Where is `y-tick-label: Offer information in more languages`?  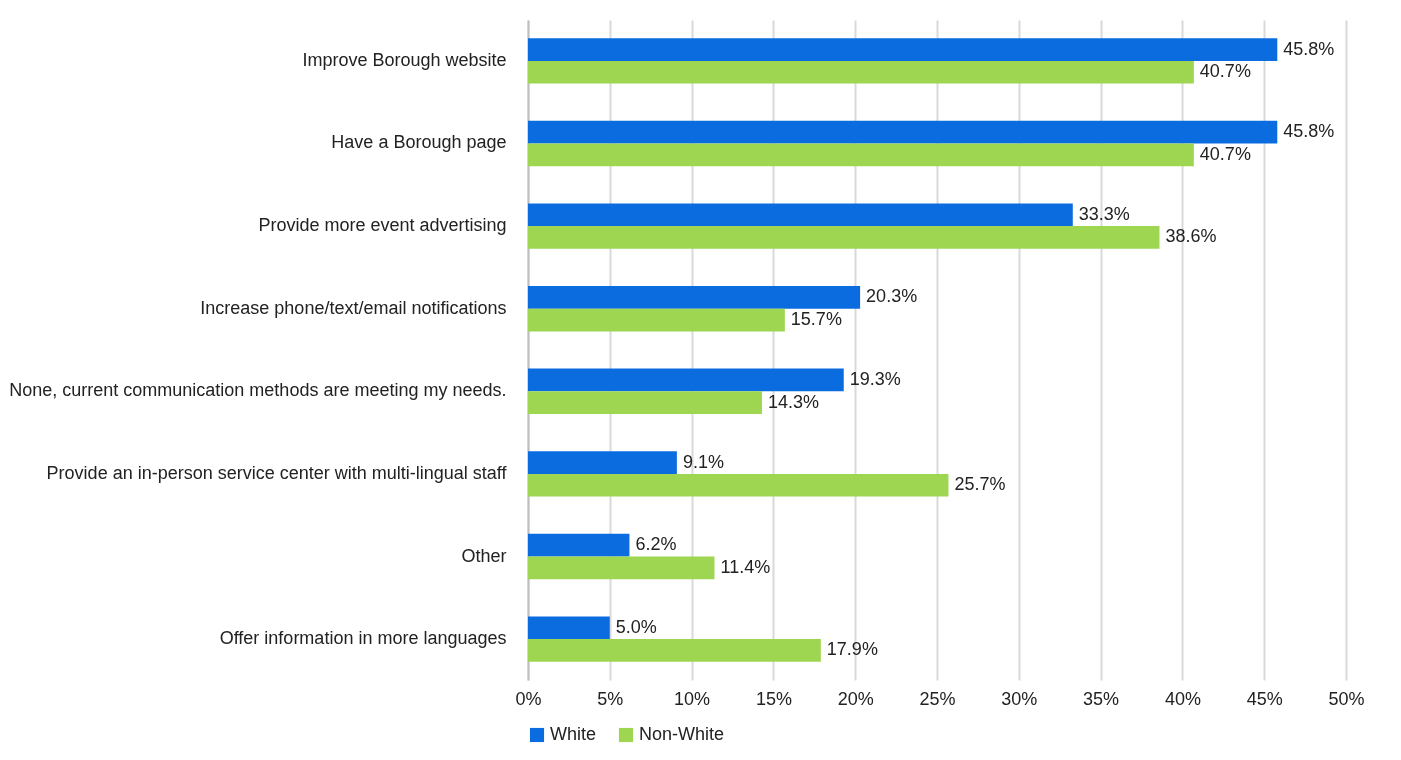 y-tick-label: Offer information in more languages is located at coordinates (363, 638).